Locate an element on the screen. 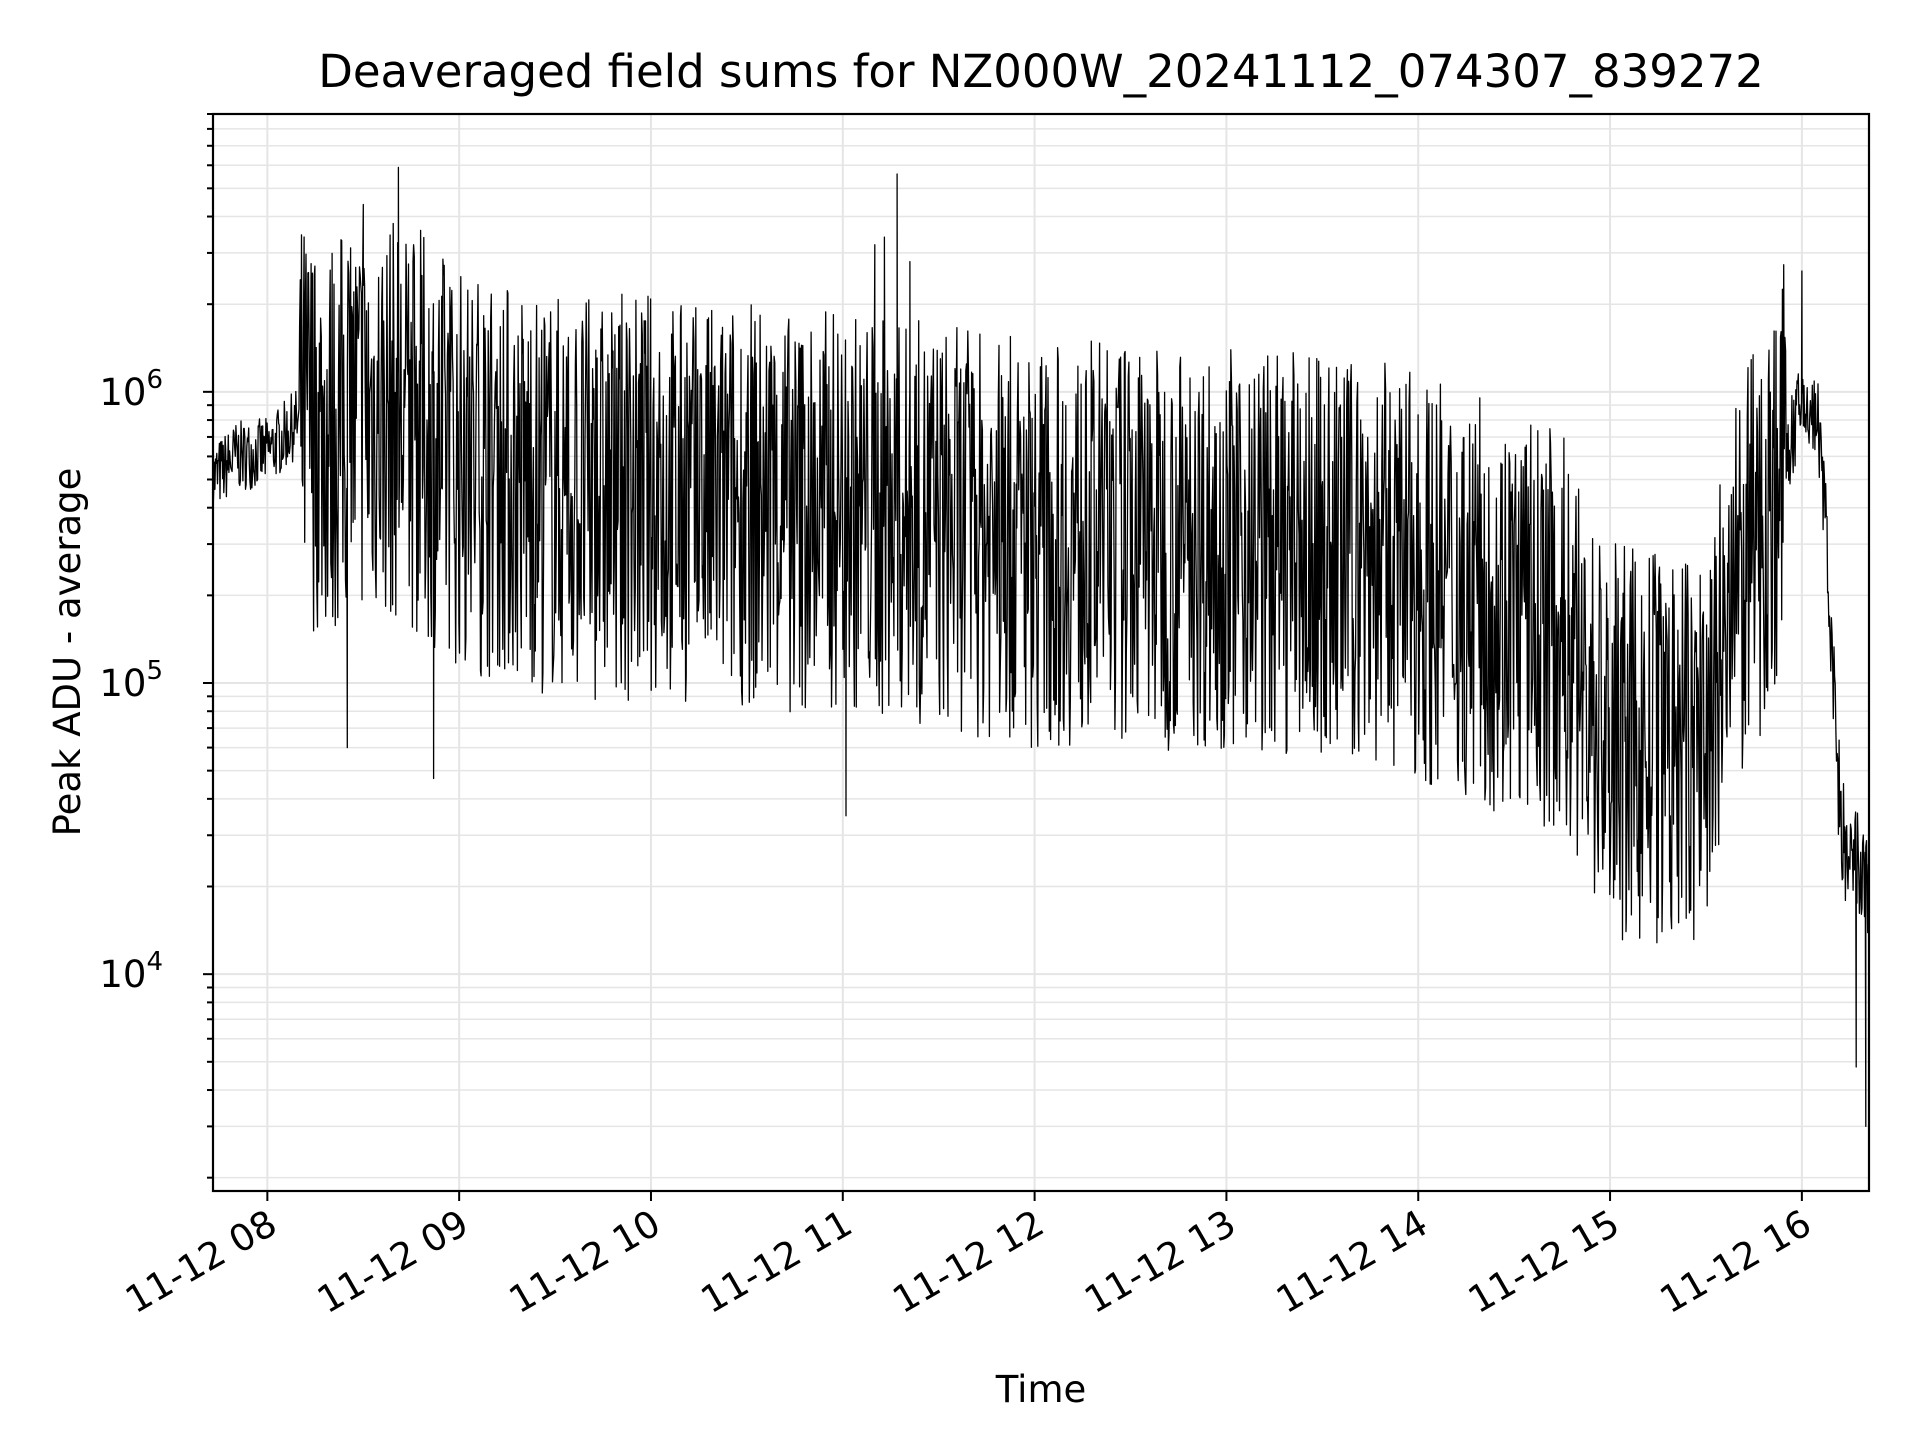 This screenshot has height=1440, width=1920. x-tick-label: 11-12 08 is located at coordinates (201, 1262).